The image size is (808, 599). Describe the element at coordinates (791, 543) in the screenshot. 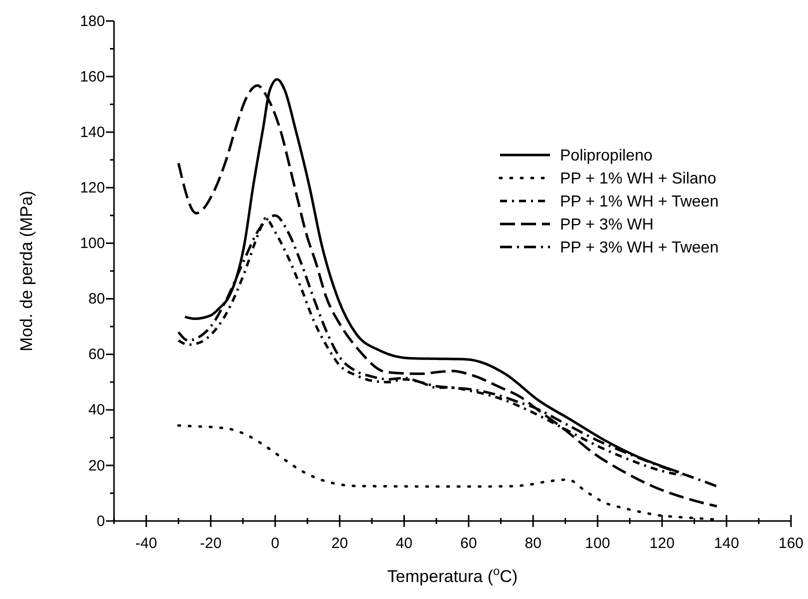

I see `x-tick-label: 160` at that location.